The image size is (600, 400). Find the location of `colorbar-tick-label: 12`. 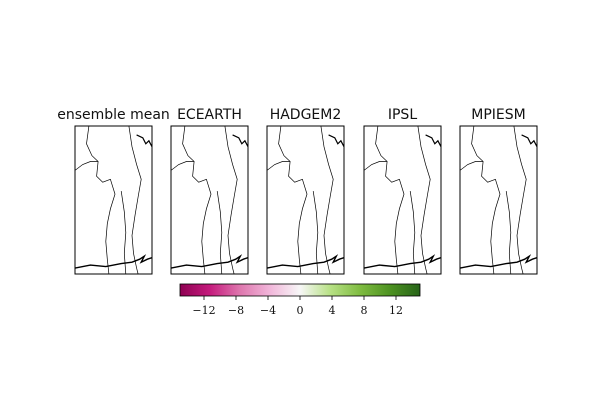

colorbar-tick-label: 12 is located at coordinates (396, 310).